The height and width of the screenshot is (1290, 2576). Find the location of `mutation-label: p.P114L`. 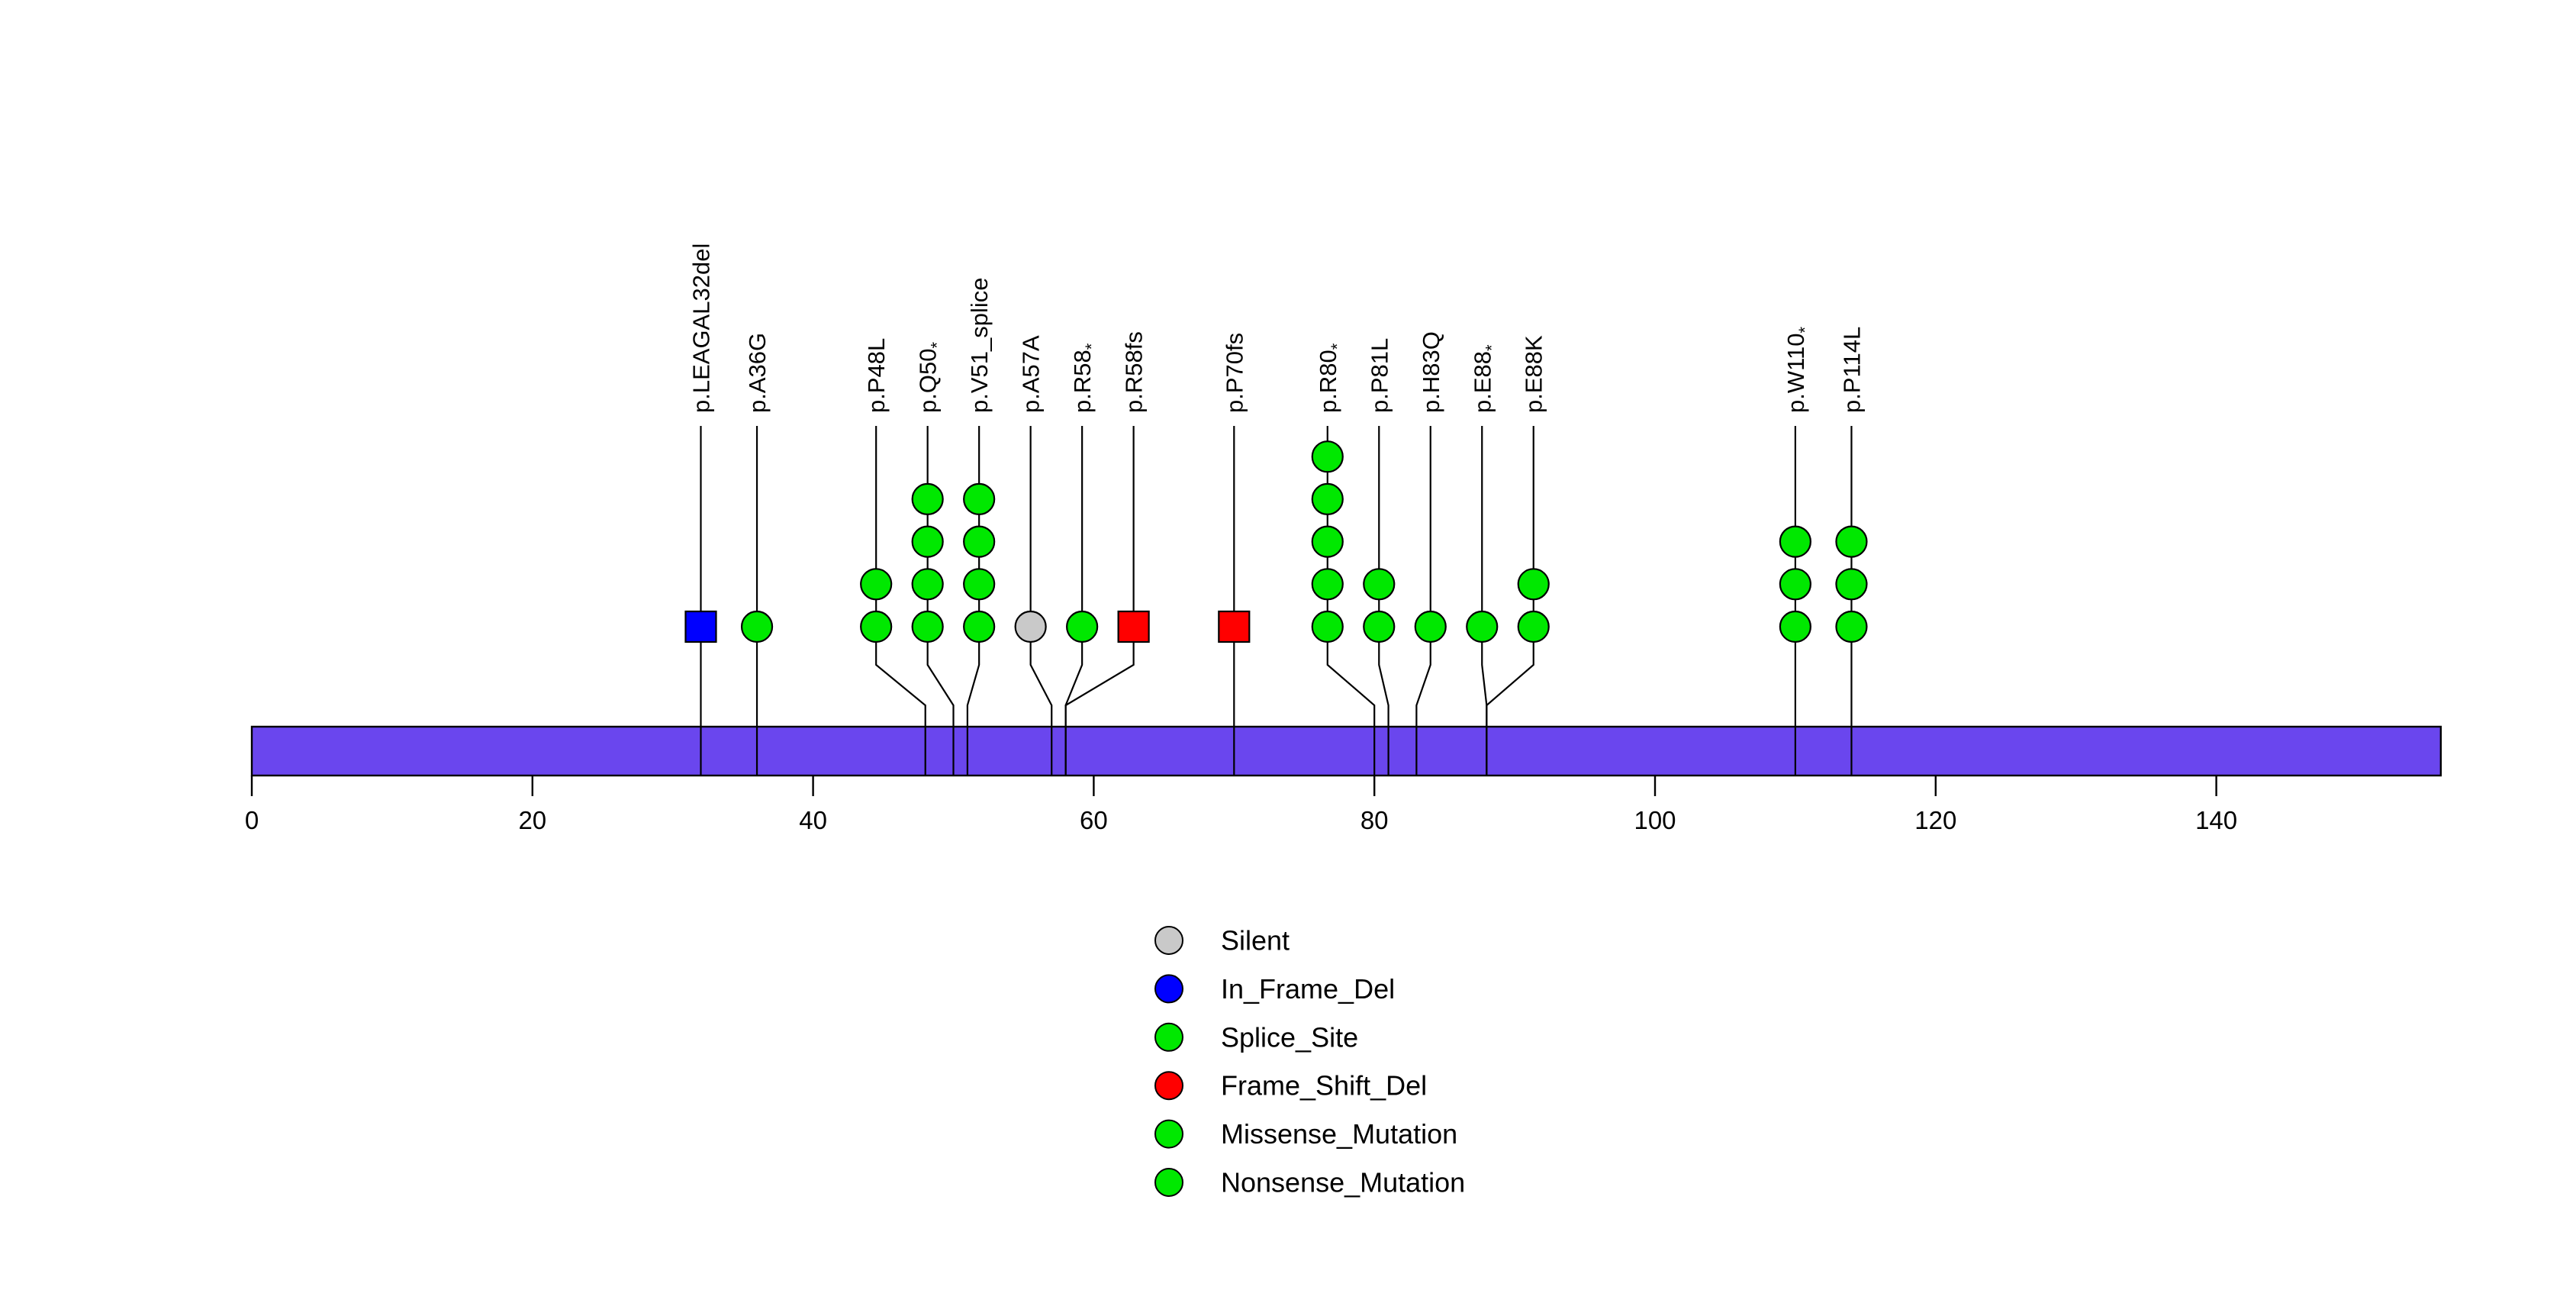

mutation-label: p.P114L is located at coordinates (1851, 370).